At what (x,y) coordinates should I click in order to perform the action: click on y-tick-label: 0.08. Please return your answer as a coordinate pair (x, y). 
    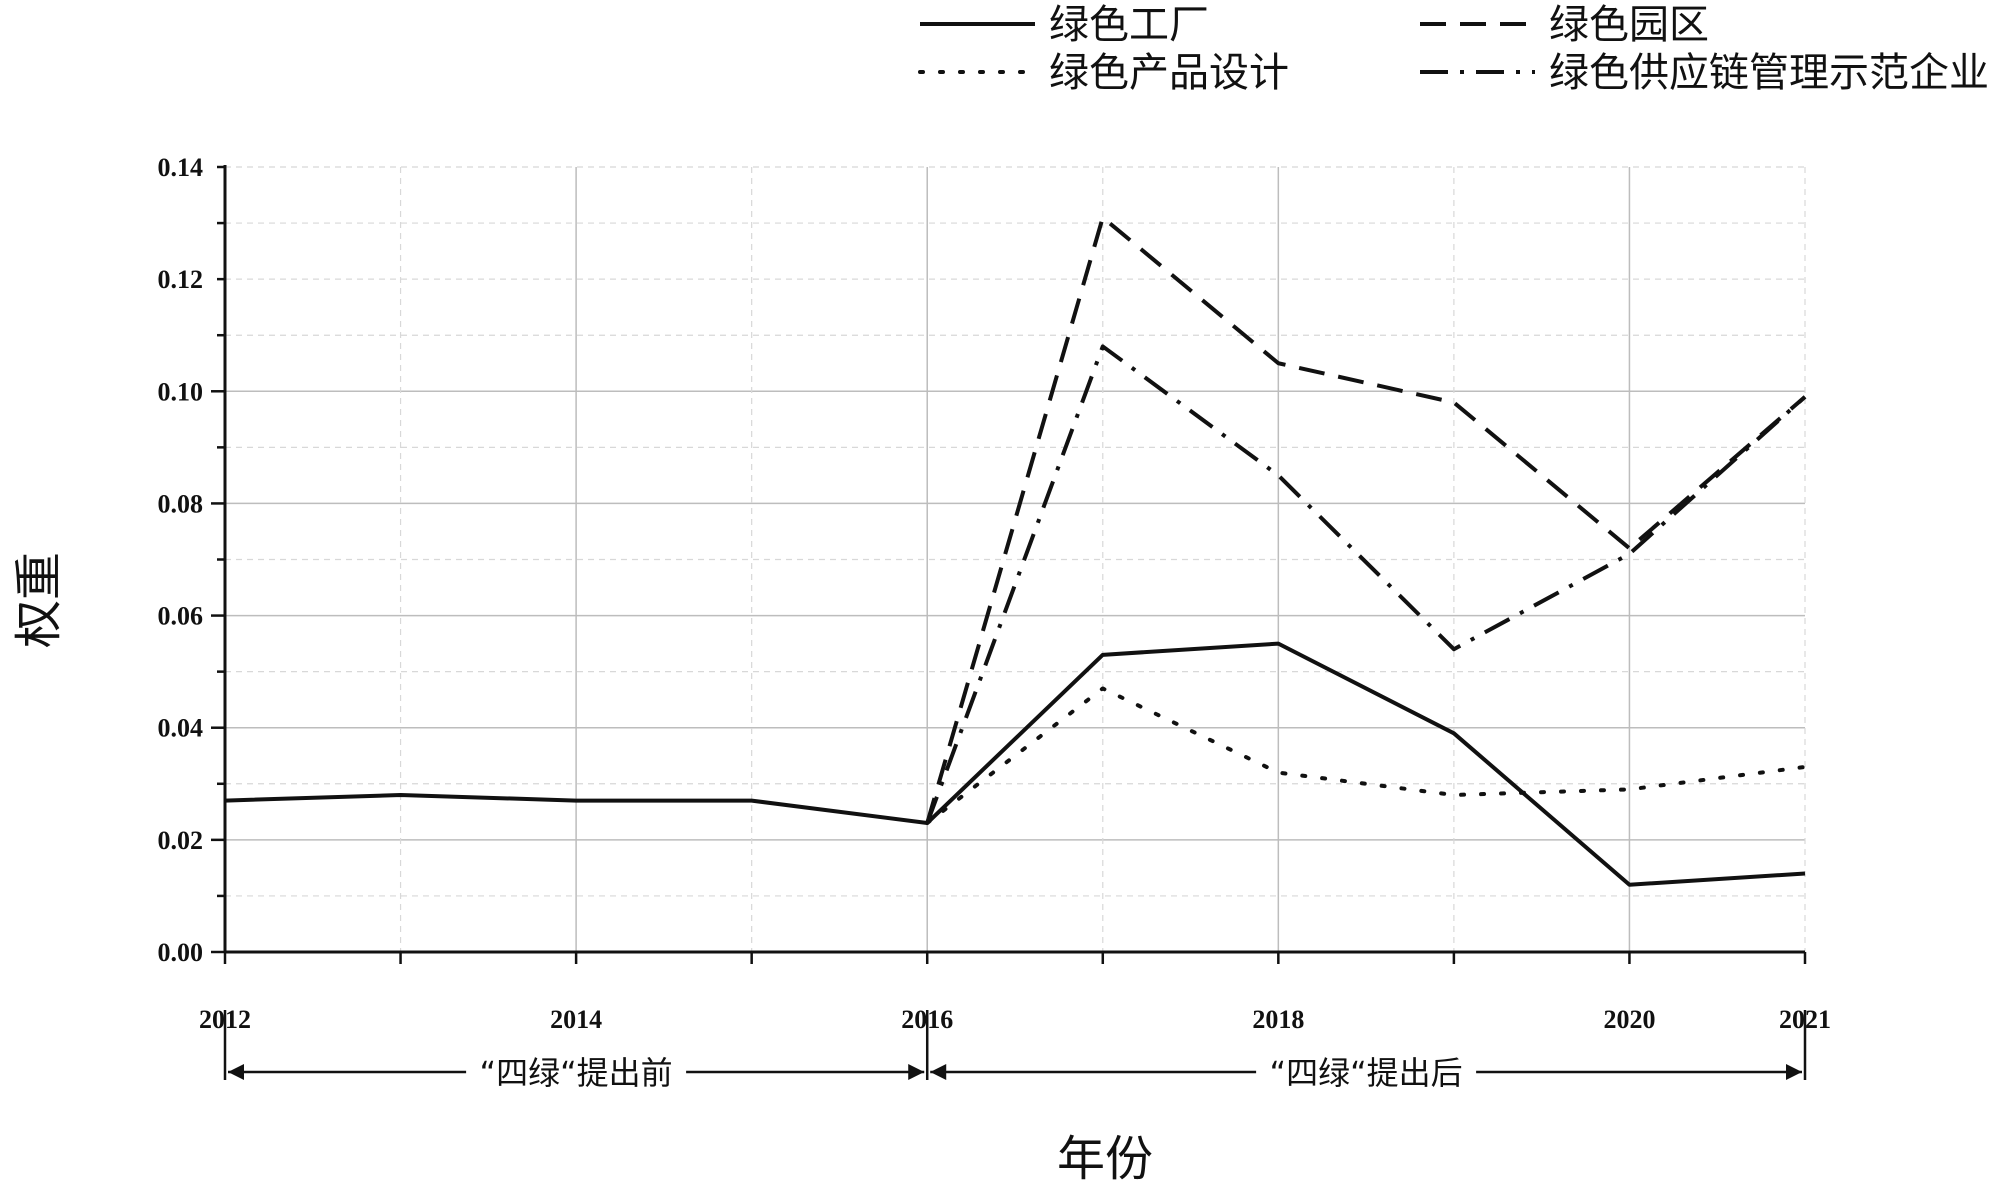
    Looking at the image, I should click on (181, 503).